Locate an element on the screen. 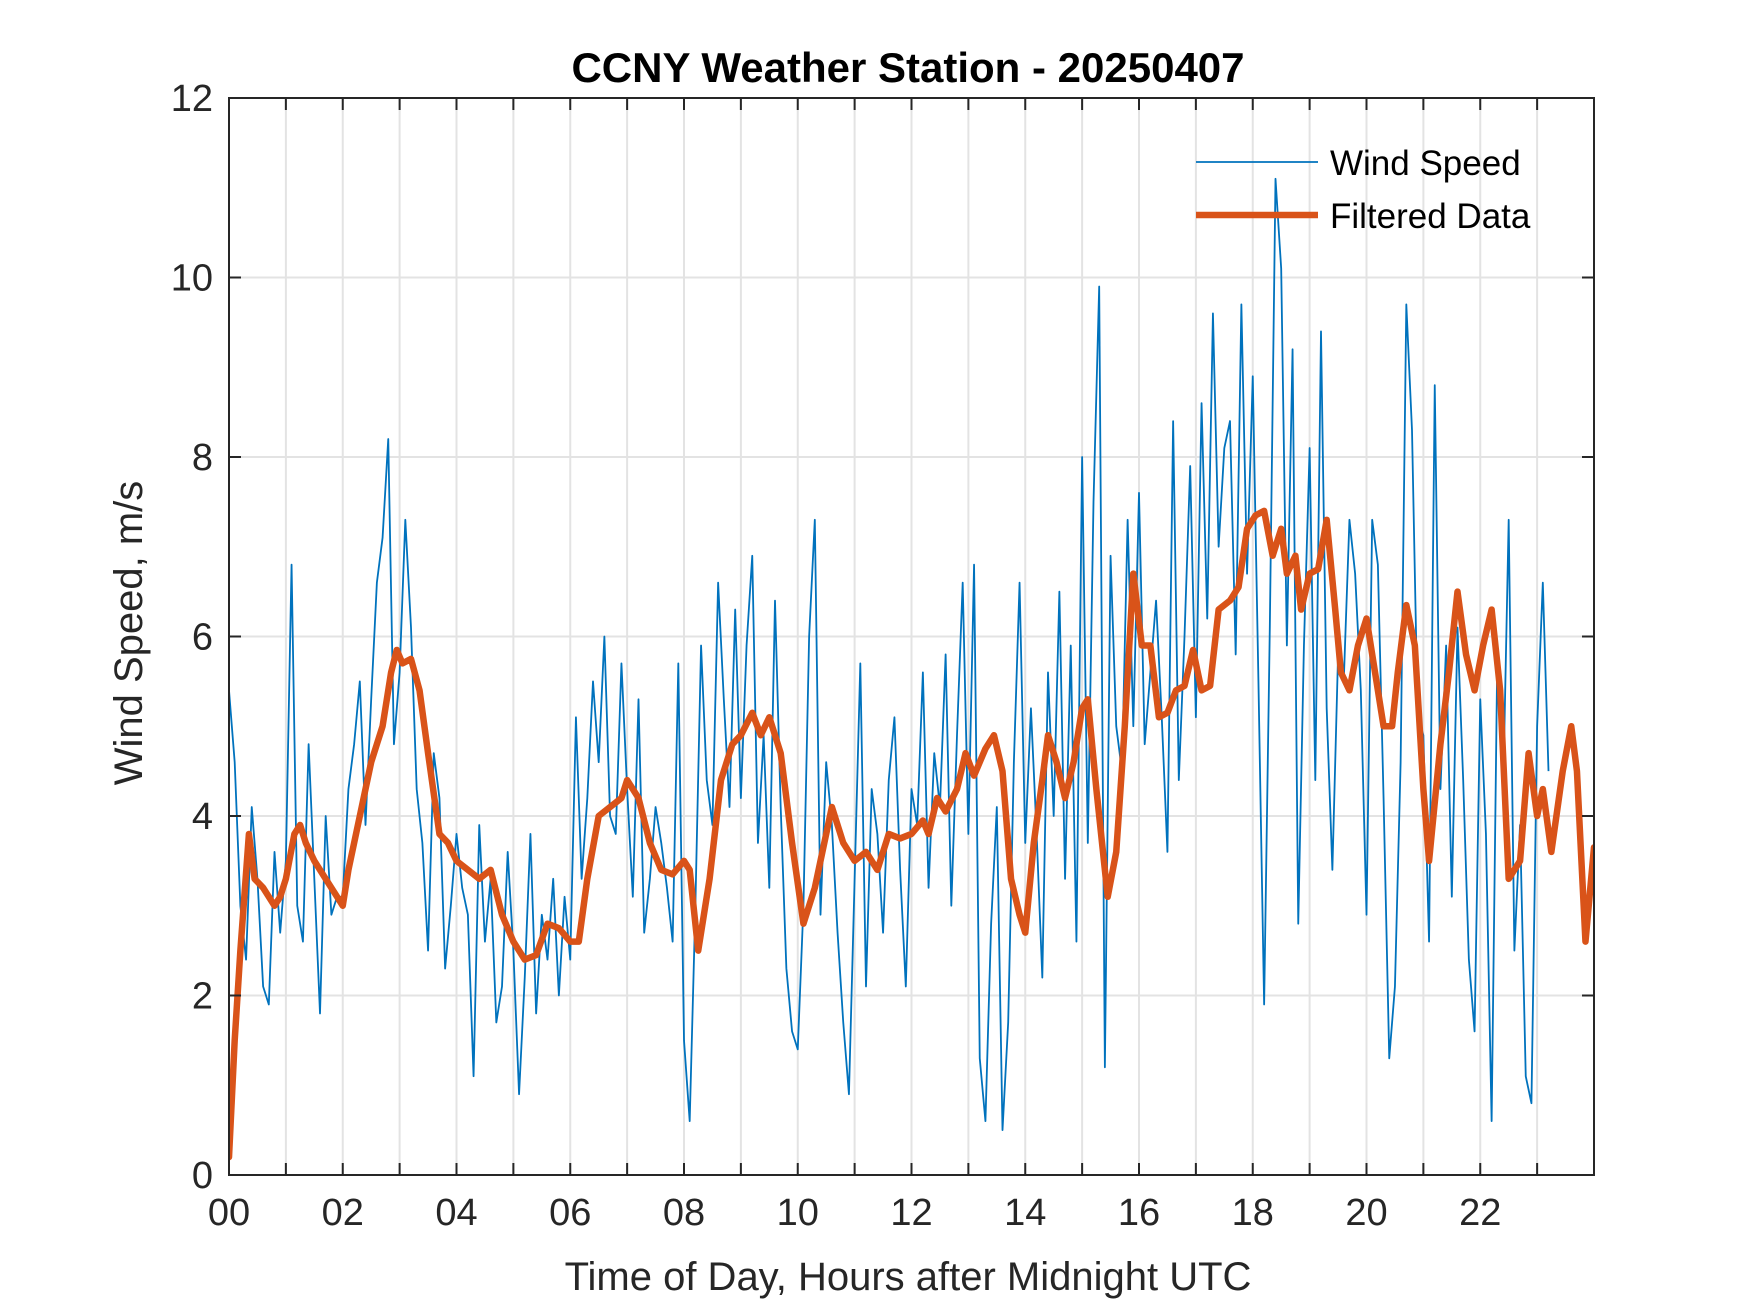 Image resolution: width=1750 pixels, height=1313 pixels. legend: Wind Speed Filtered Data is located at coordinates (1363, 190).